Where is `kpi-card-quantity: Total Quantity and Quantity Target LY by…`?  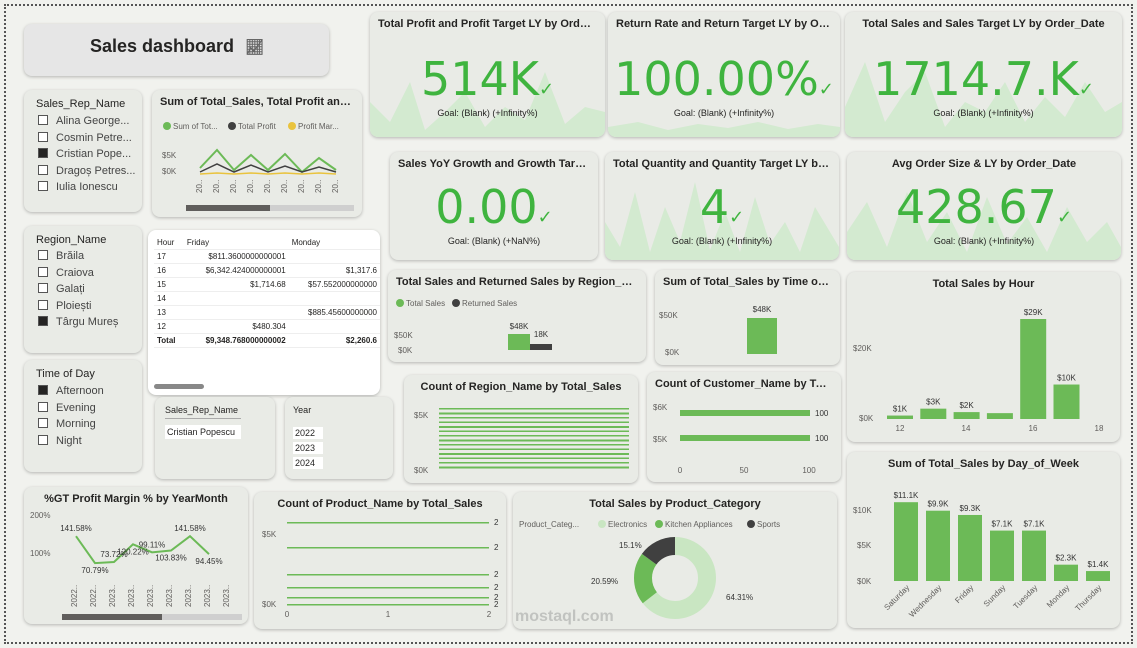
kpi-card-quantity: Total Quantity and Quantity Target LY by… is located at coordinates (722, 206).